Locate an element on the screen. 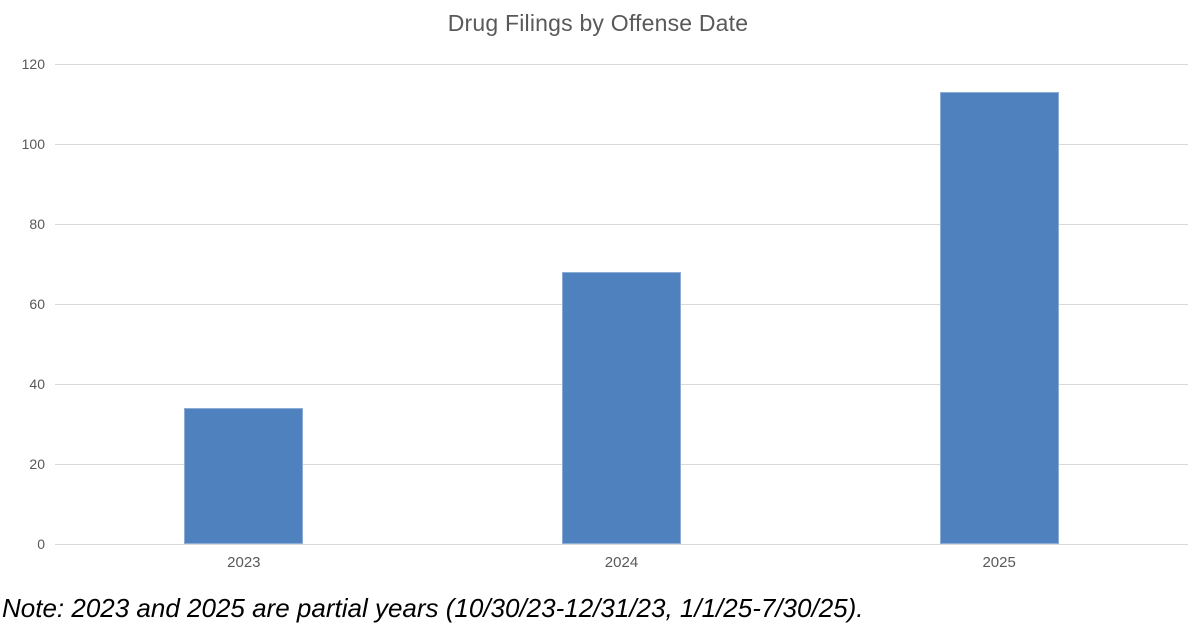 The image size is (1196, 640). x-tick-label-2023: 2023 is located at coordinates (244, 562).